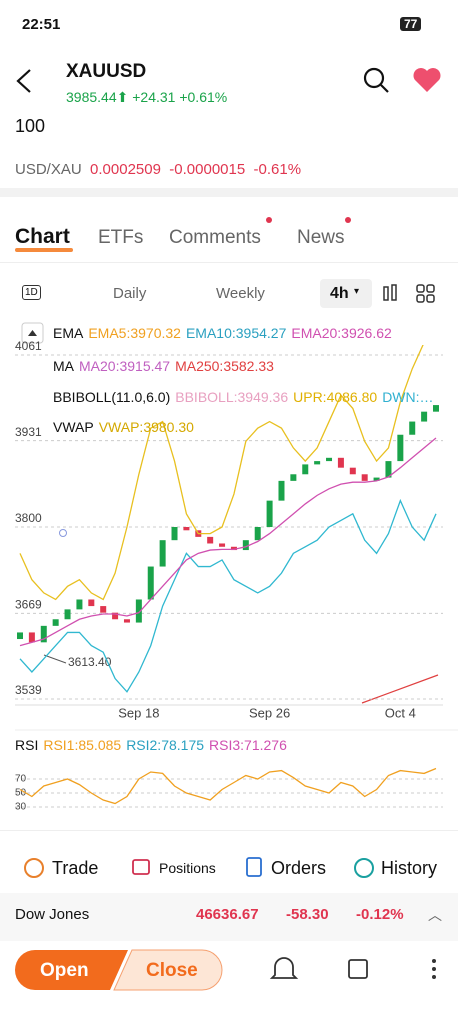 Image resolution: width=458 pixels, height=1024 pixels. What do you see at coordinates (28, 690) in the screenshot?
I see `y-tick-label: 3539` at bounding box center [28, 690].